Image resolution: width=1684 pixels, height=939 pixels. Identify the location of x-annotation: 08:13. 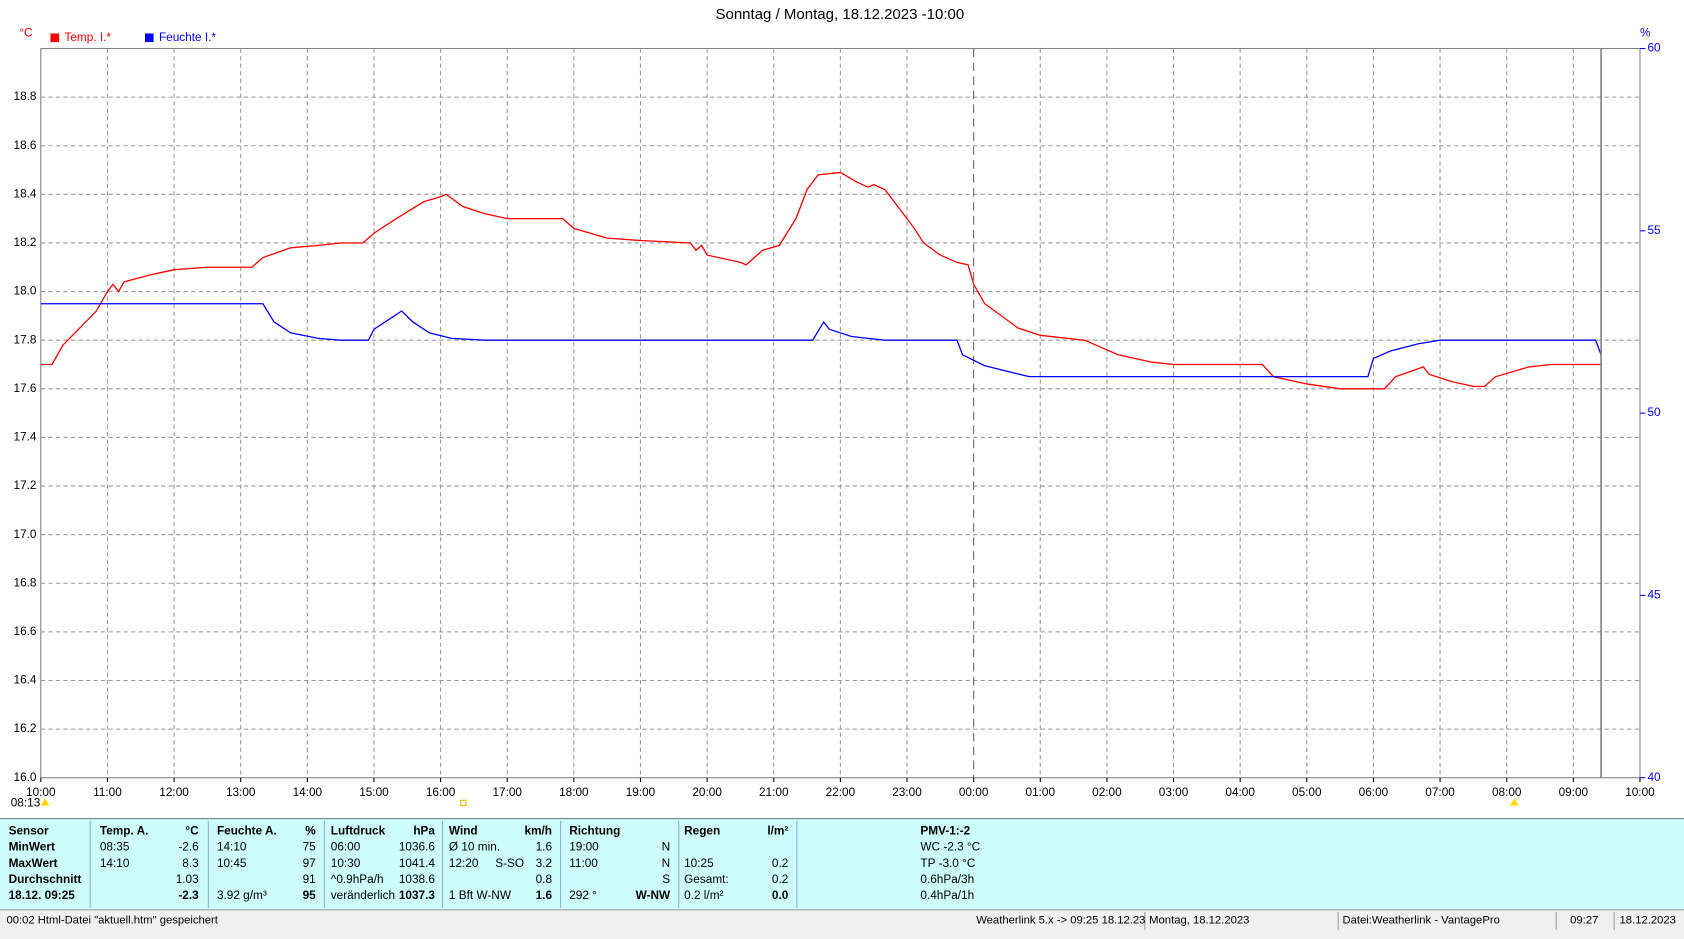
(26, 803).